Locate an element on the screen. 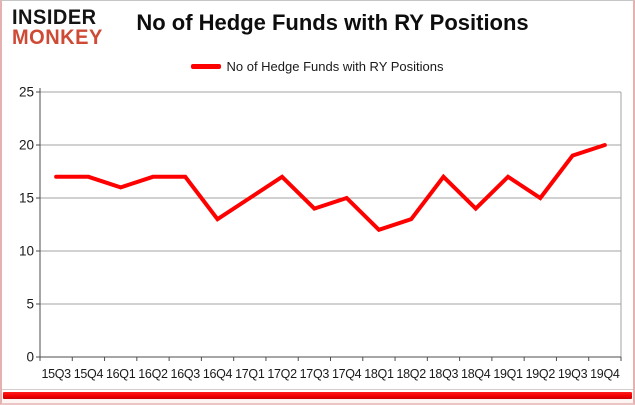 Image resolution: width=635 pixels, height=405 pixels. footer-strip is located at coordinates (317, 401).